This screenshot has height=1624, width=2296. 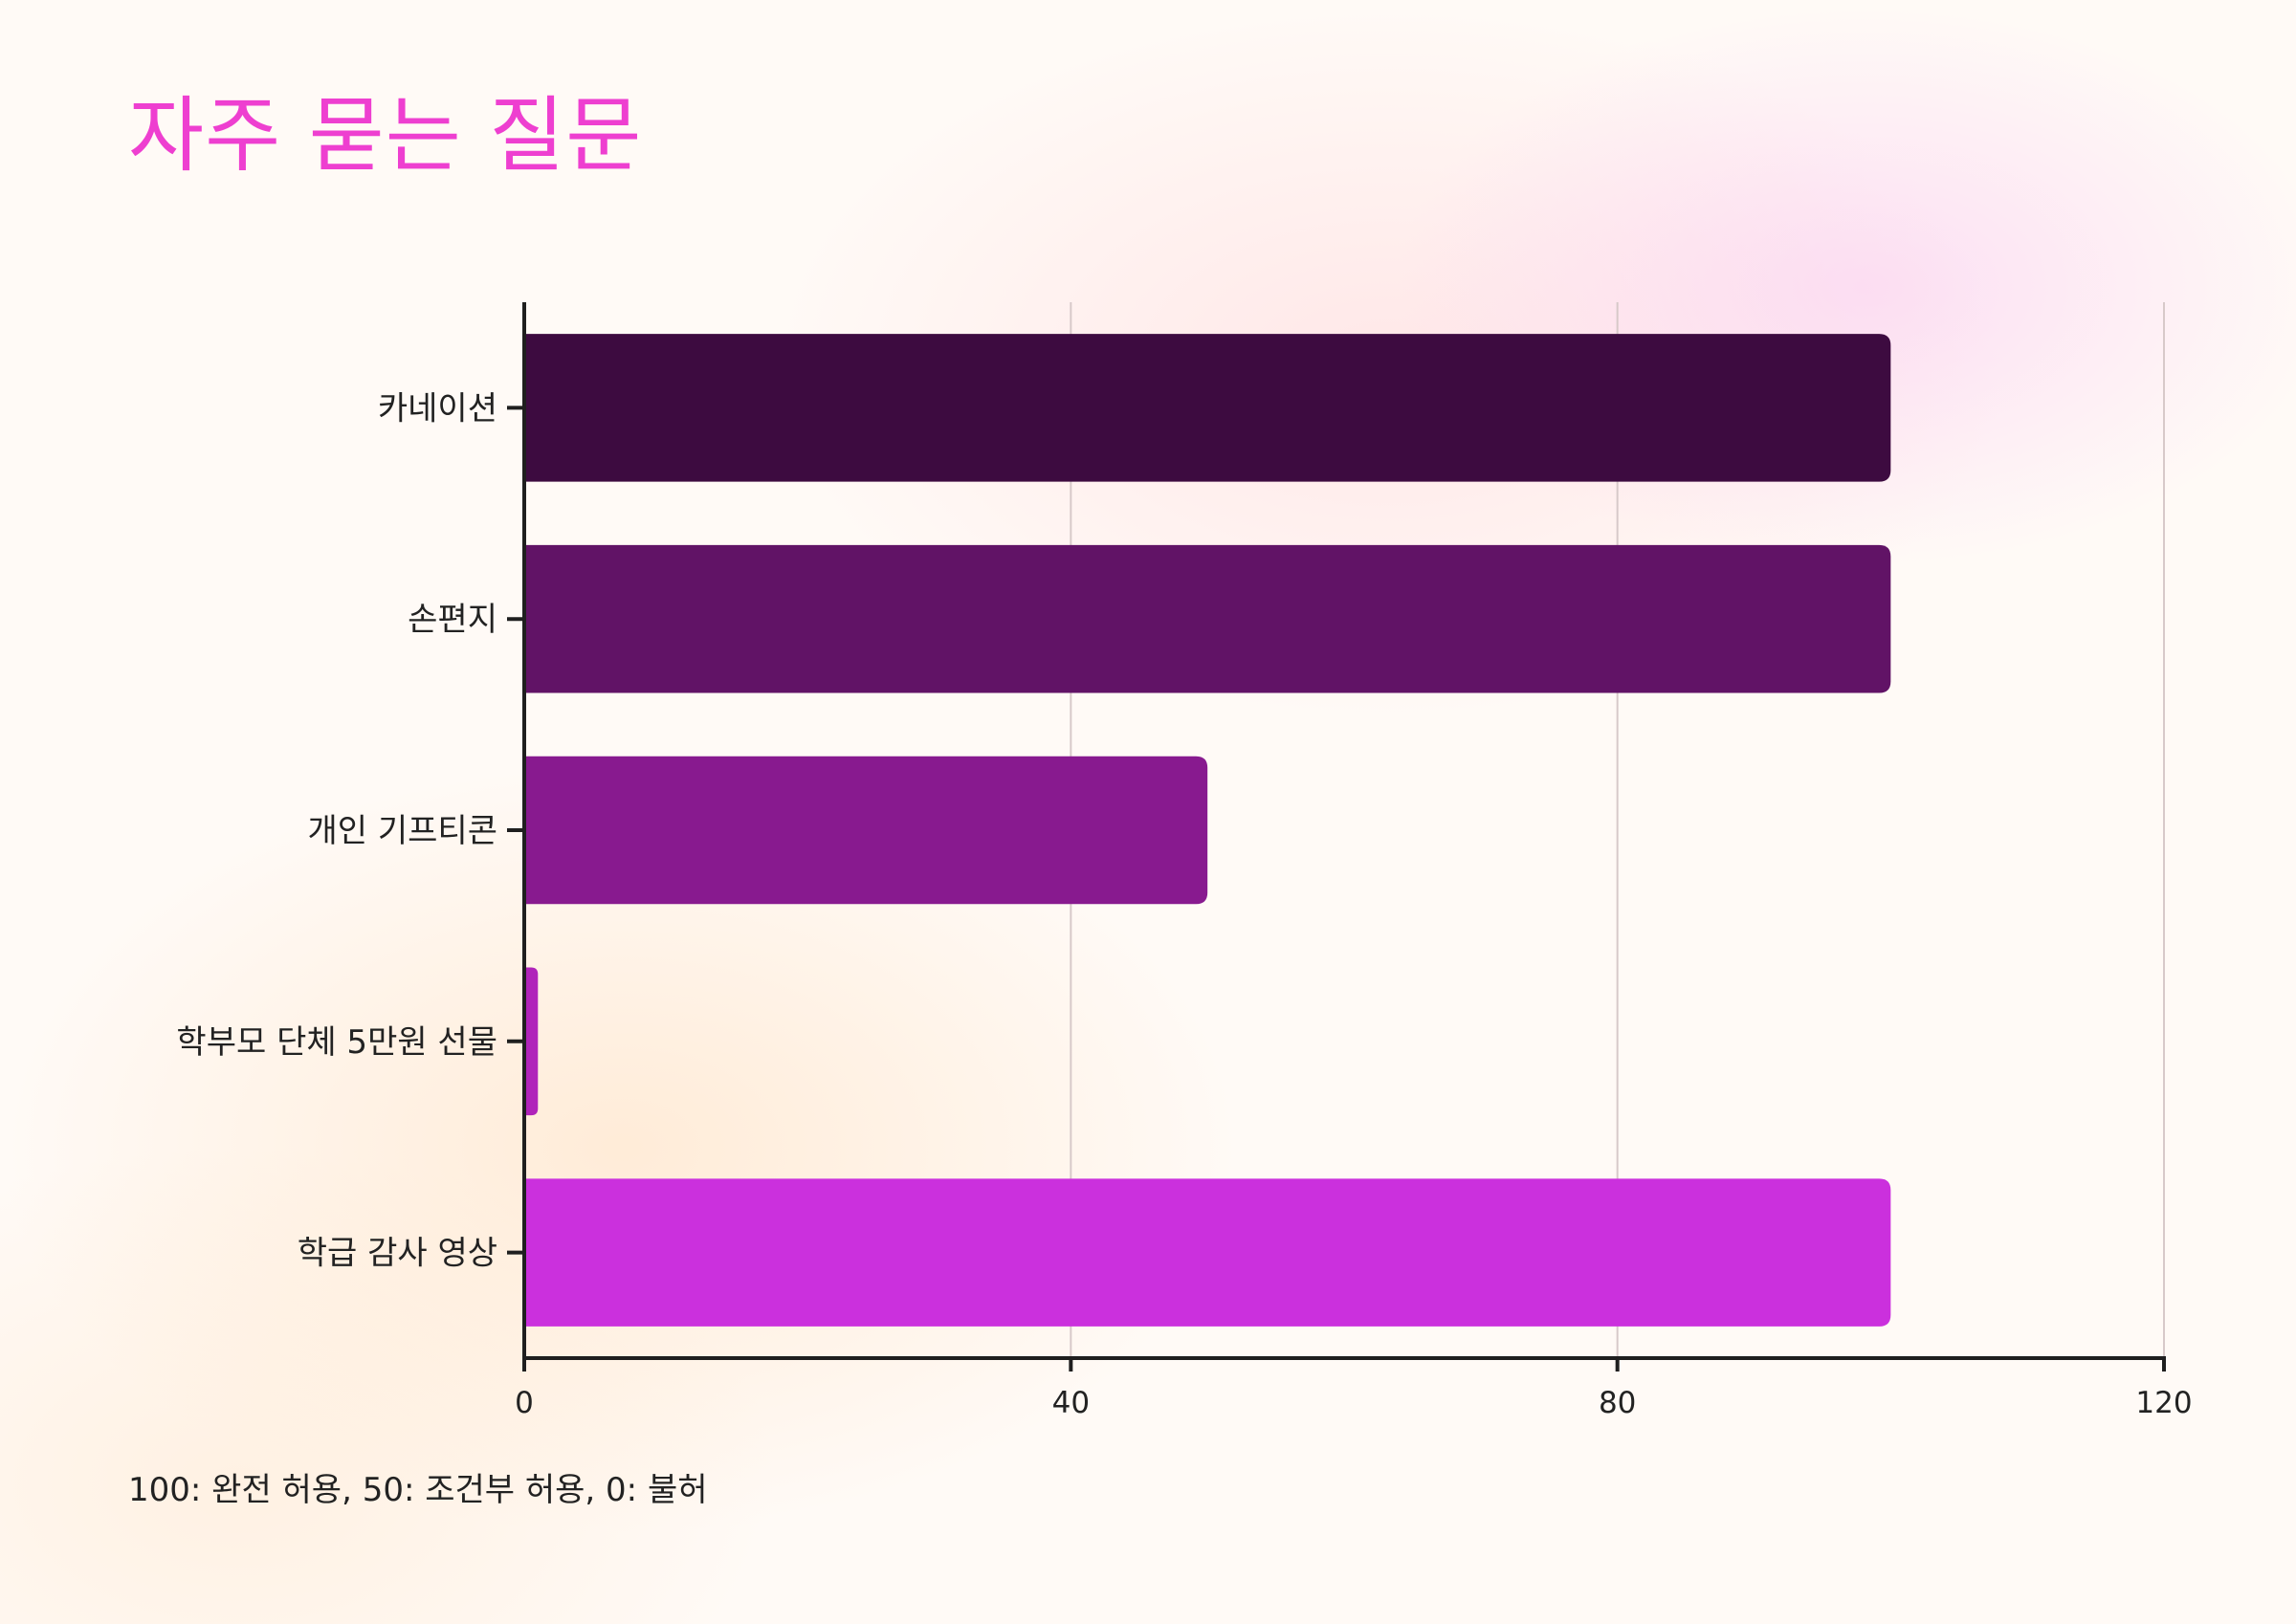 What do you see at coordinates (385, 136) in the screenshot?
I see `page-title: 자주 묻는 질문` at bounding box center [385, 136].